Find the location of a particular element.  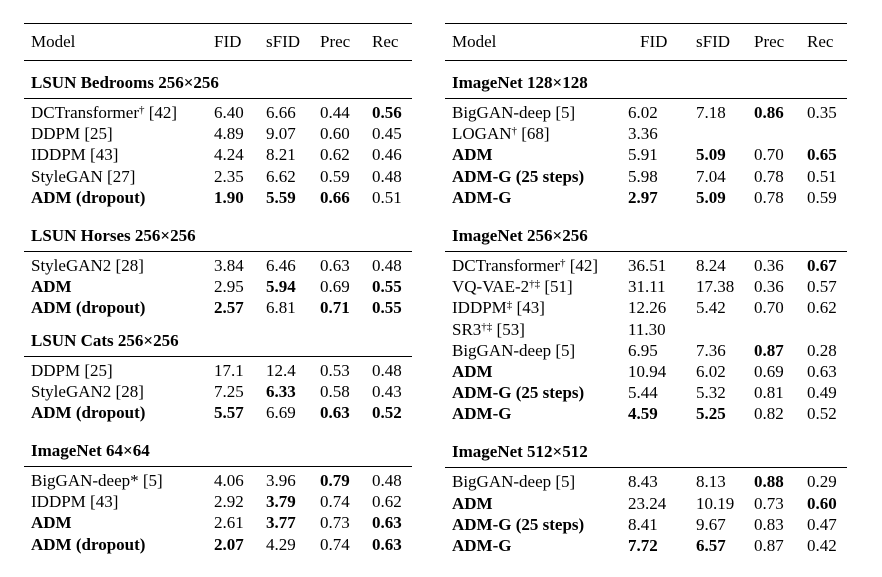

rec-value: 0.46 is located at coordinates (387, 155).